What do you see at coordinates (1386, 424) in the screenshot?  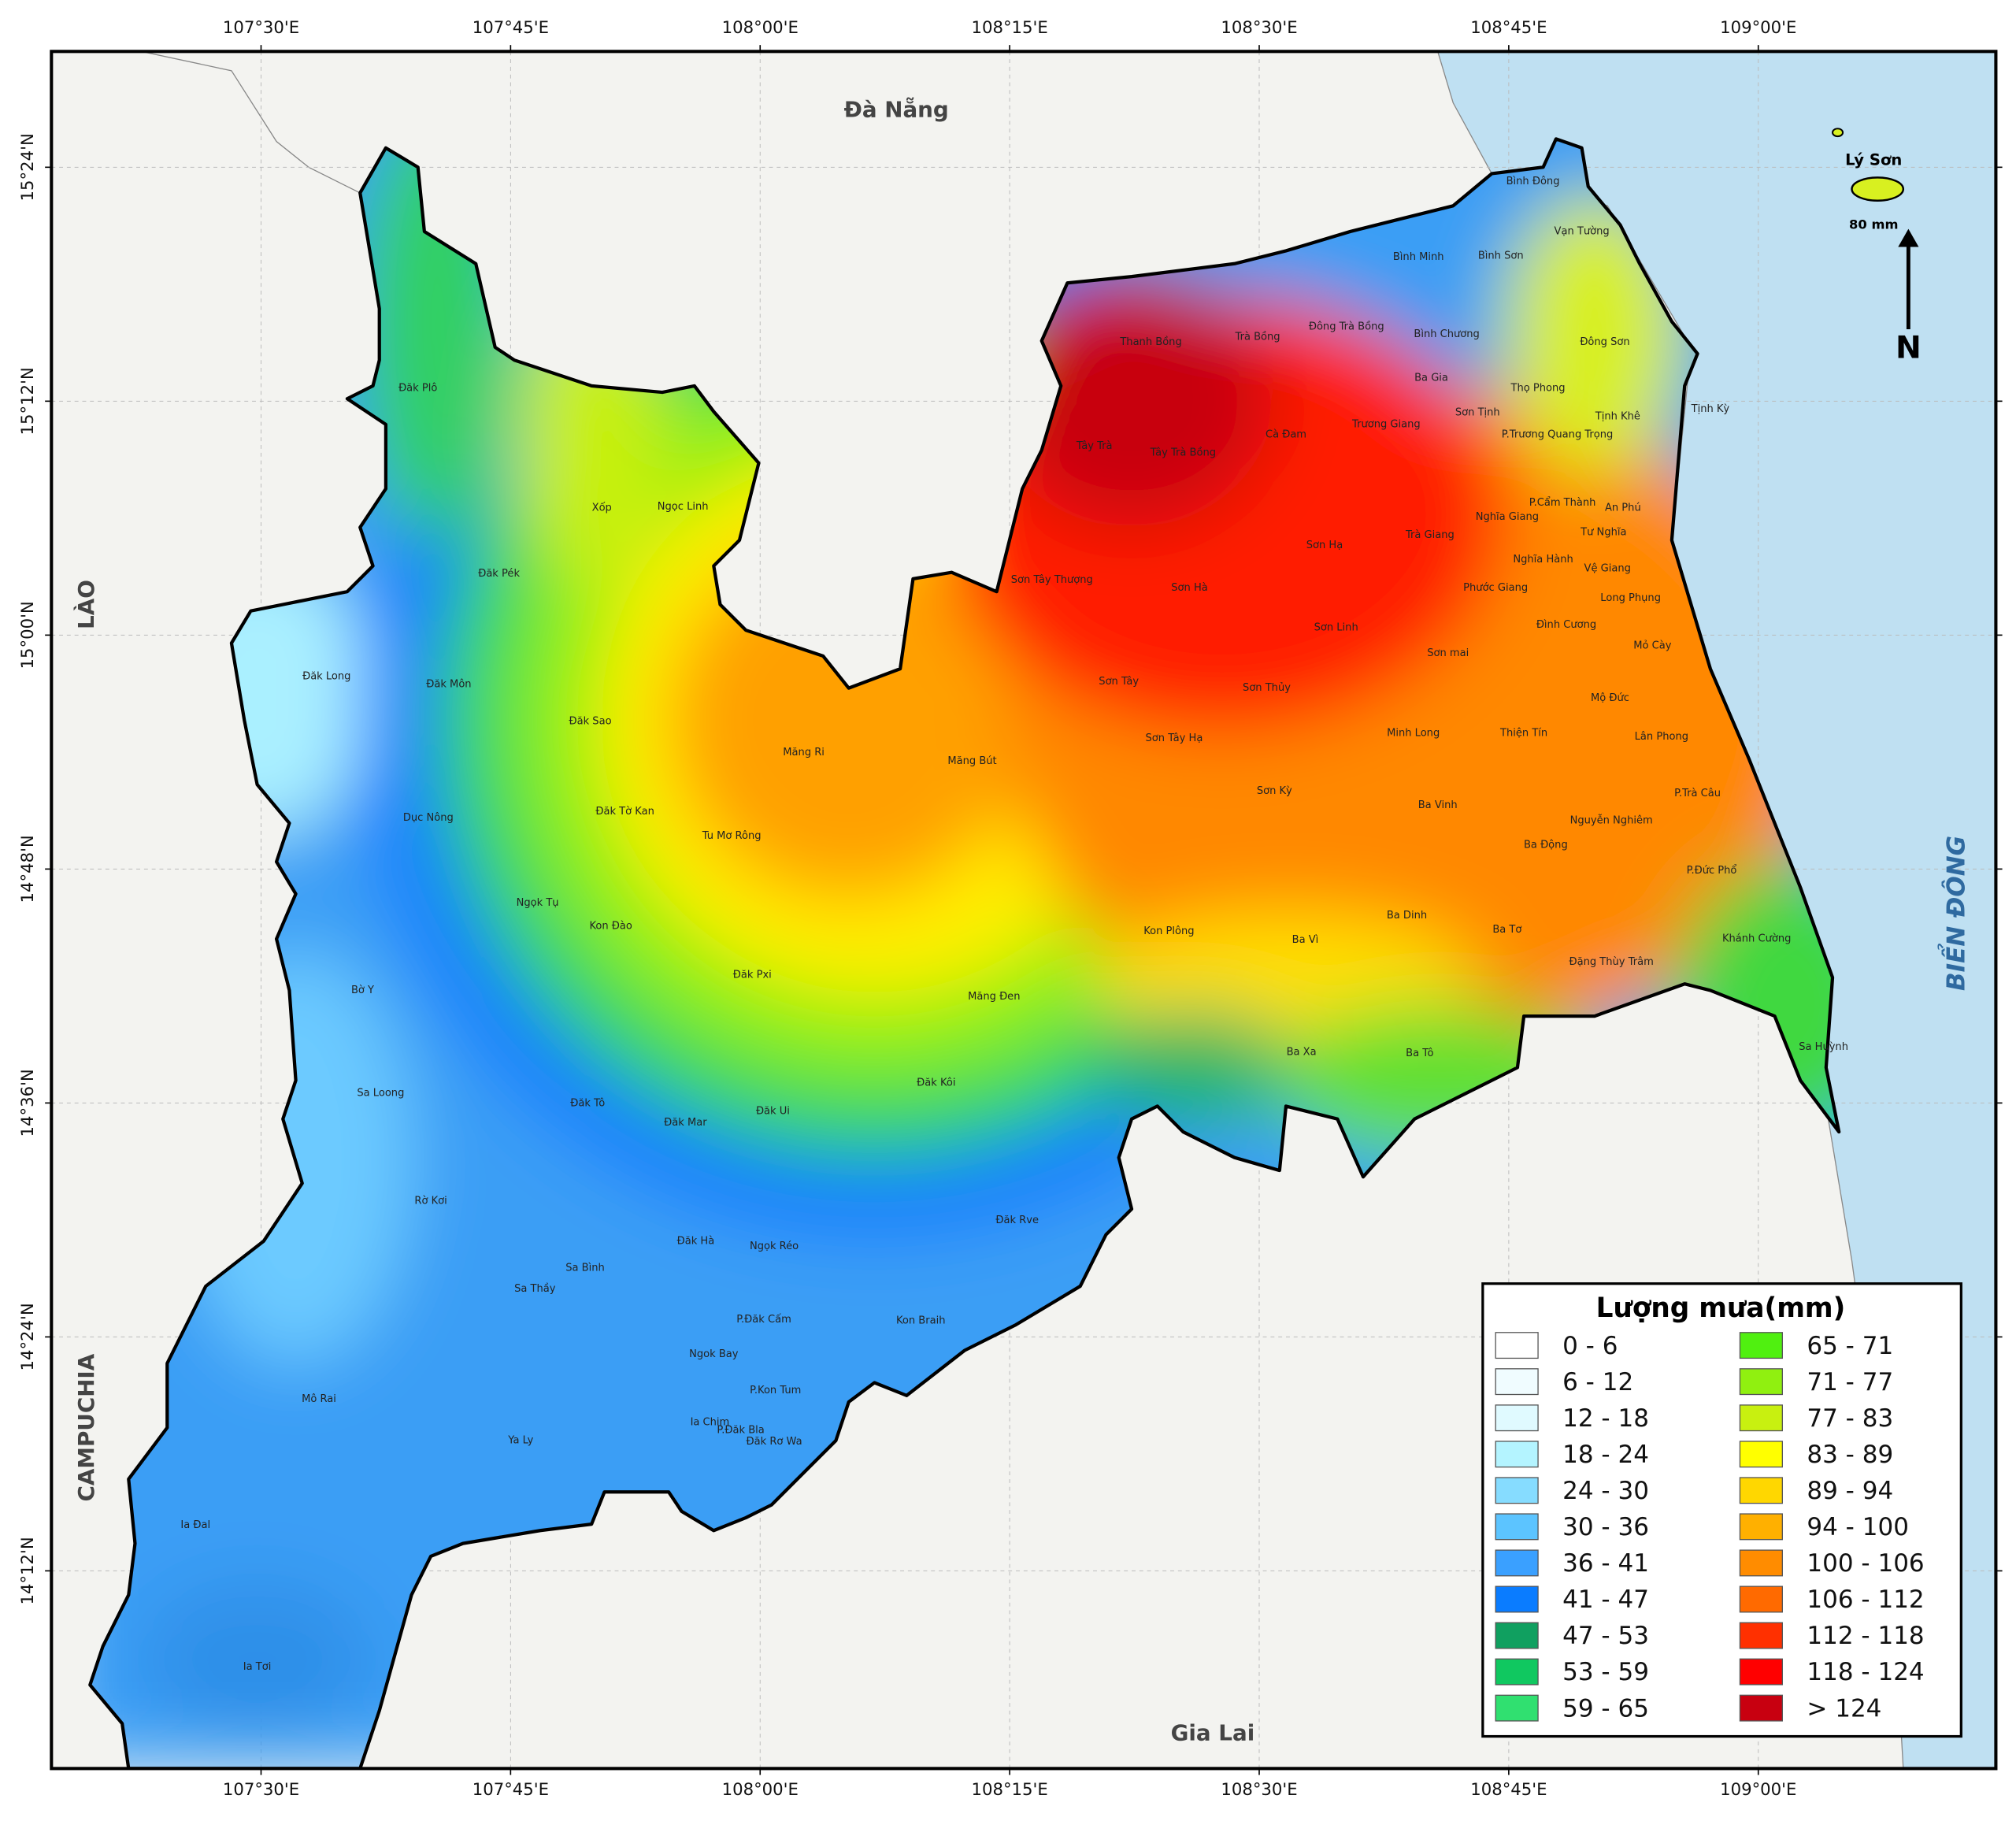 I see `commune-label: Trương Giang` at bounding box center [1386, 424].